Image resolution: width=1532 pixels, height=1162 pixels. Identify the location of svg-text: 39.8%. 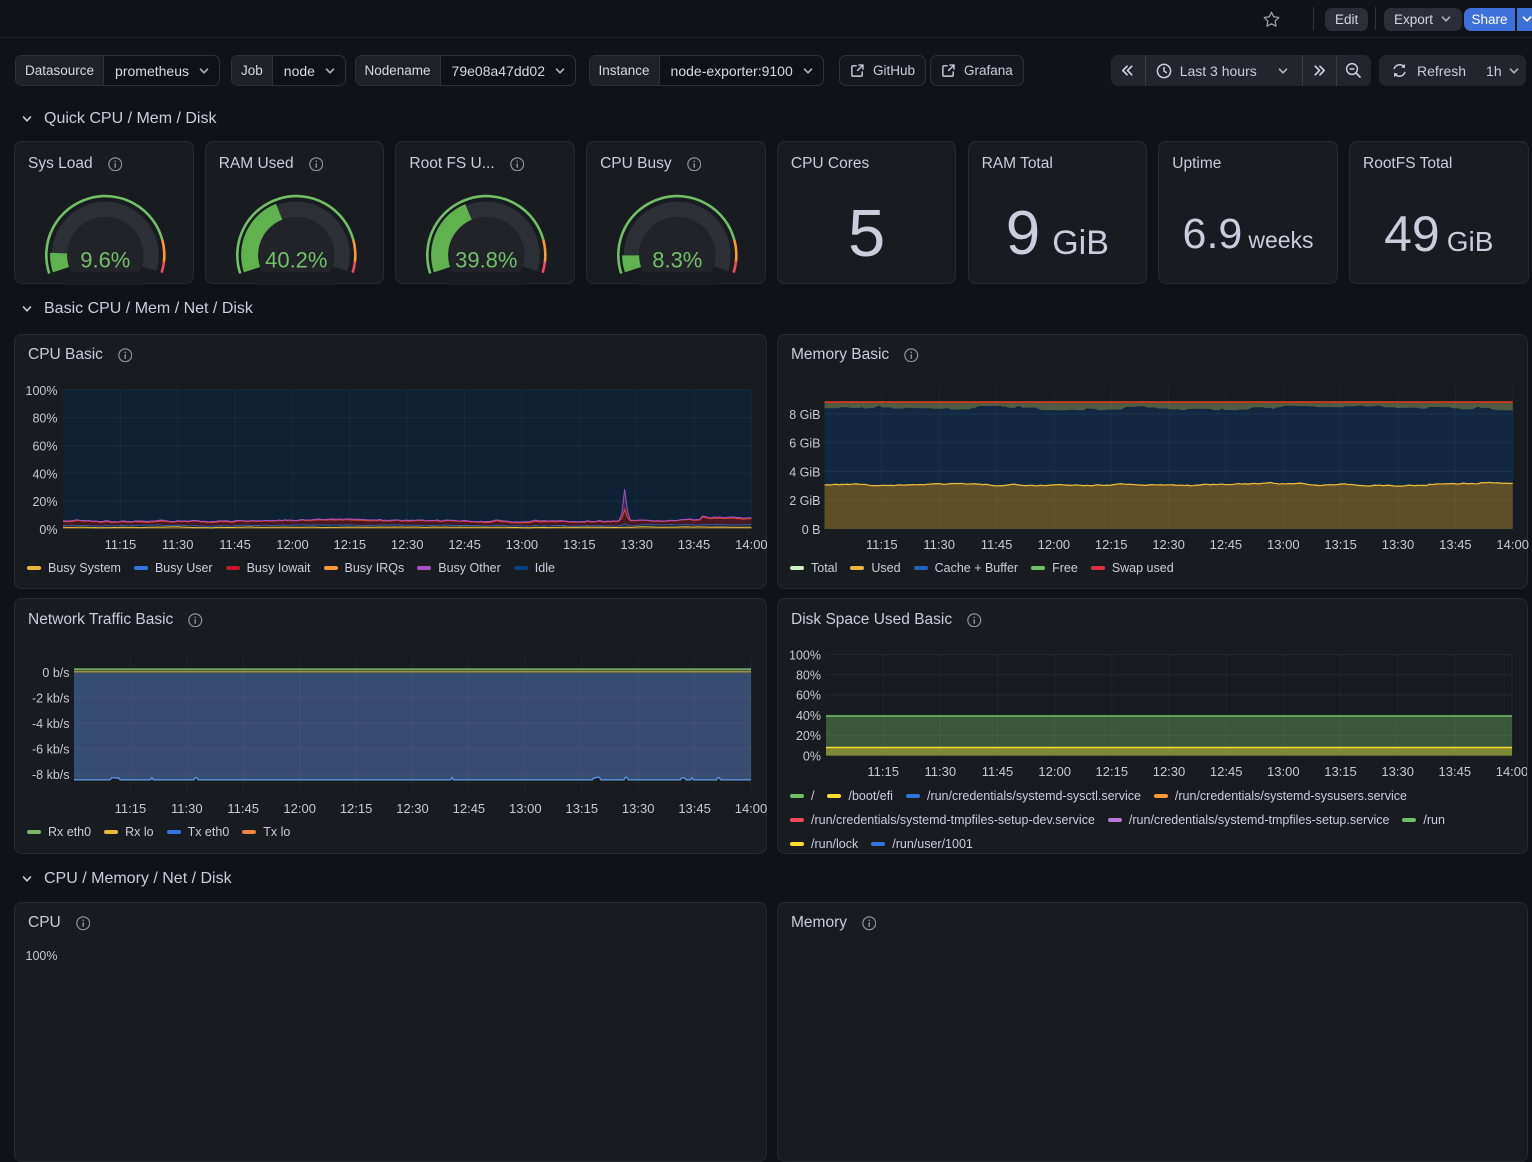
(486, 260).